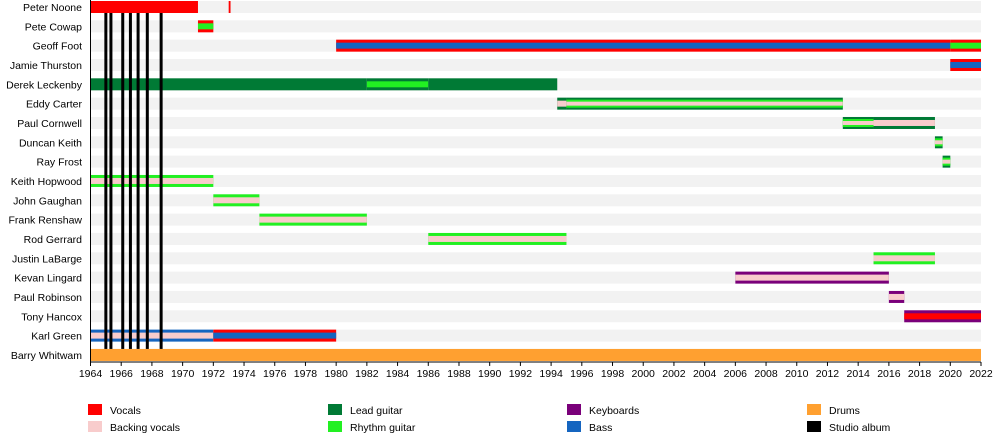 Image resolution: width=1000 pixels, height=440 pixels. Describe the element at coordinates (614, 411) in the screenshot. I see `legend-label: Keyboards` at that location.